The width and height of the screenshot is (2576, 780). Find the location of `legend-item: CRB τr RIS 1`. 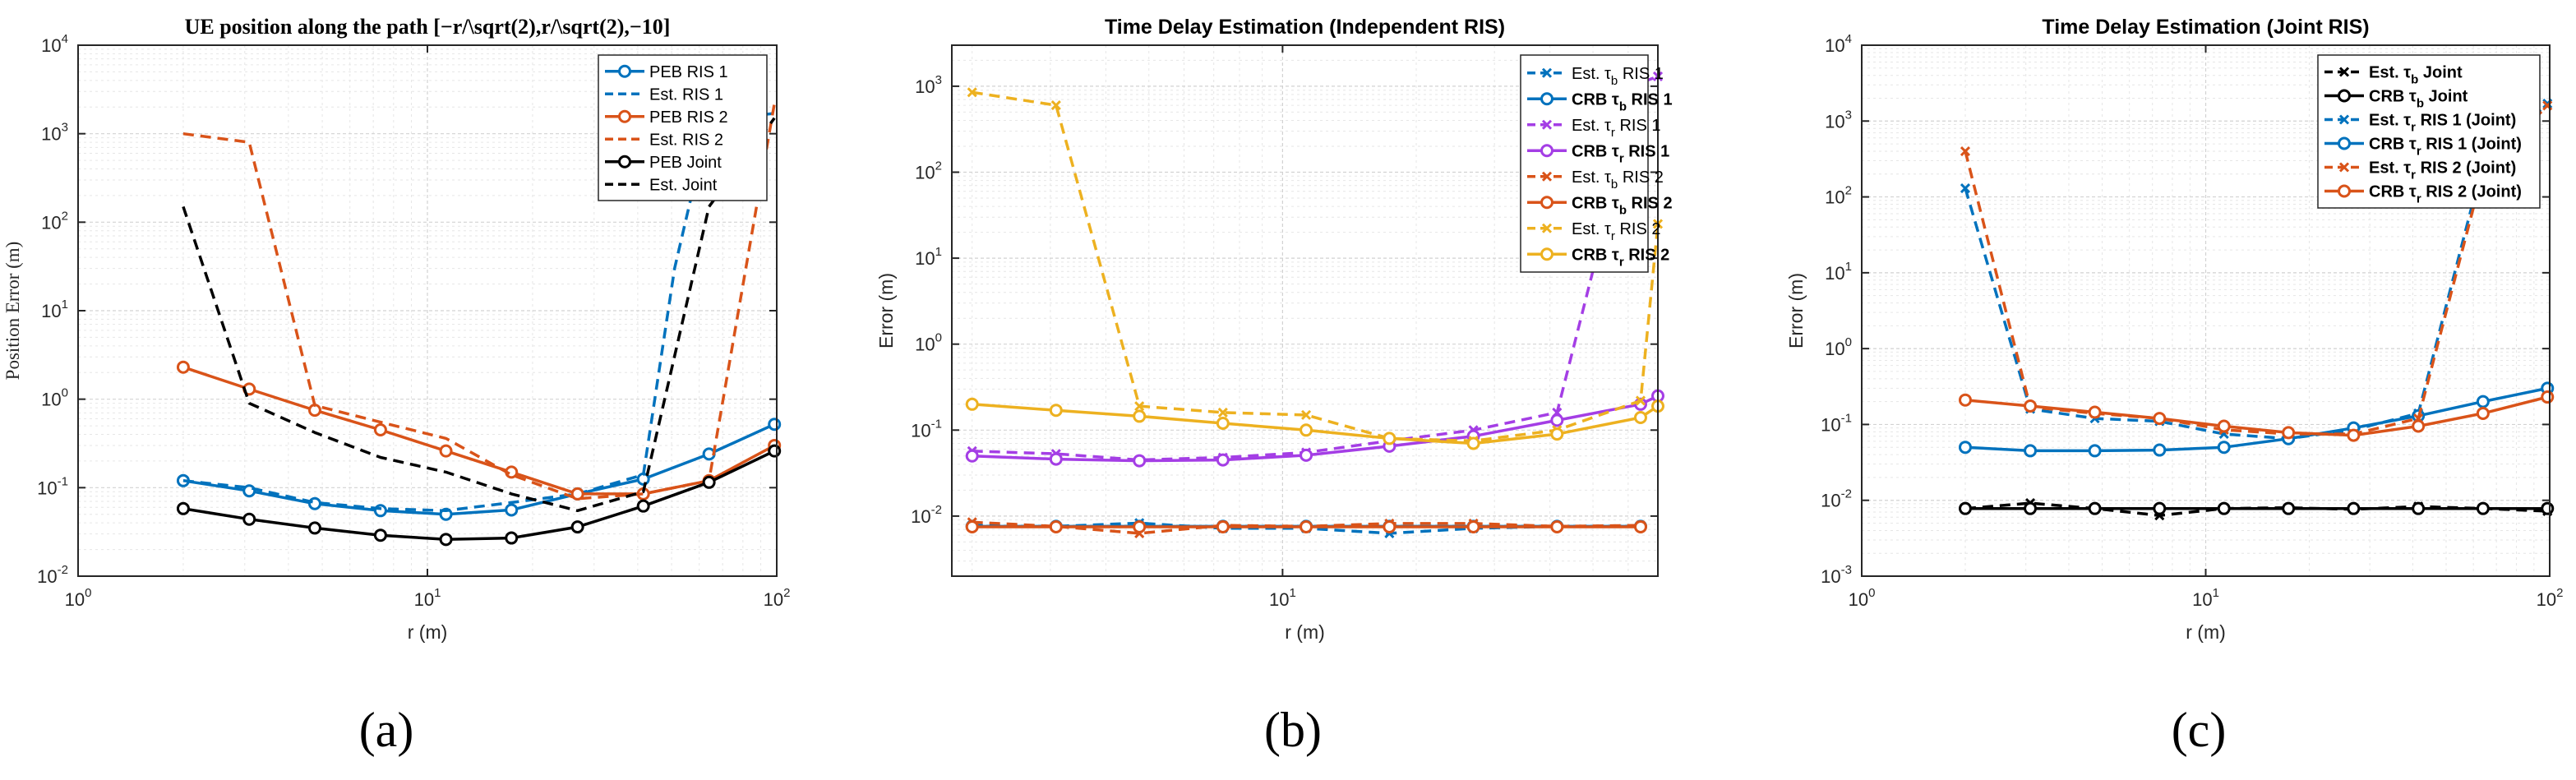

legend-item: CRB τr RIS 1 is located at coordinates (1598, 153).